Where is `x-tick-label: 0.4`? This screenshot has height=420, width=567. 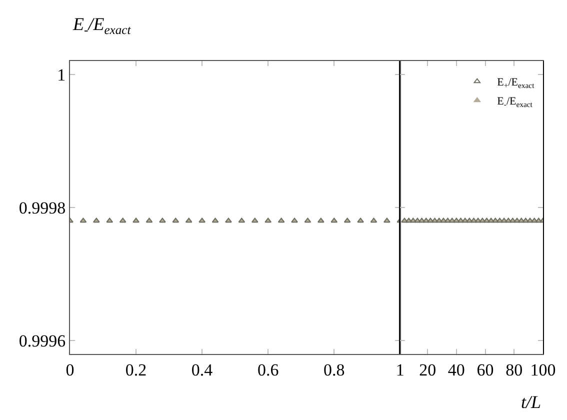 x-tick-label: 0.4 is located at coordinates (202, 370).